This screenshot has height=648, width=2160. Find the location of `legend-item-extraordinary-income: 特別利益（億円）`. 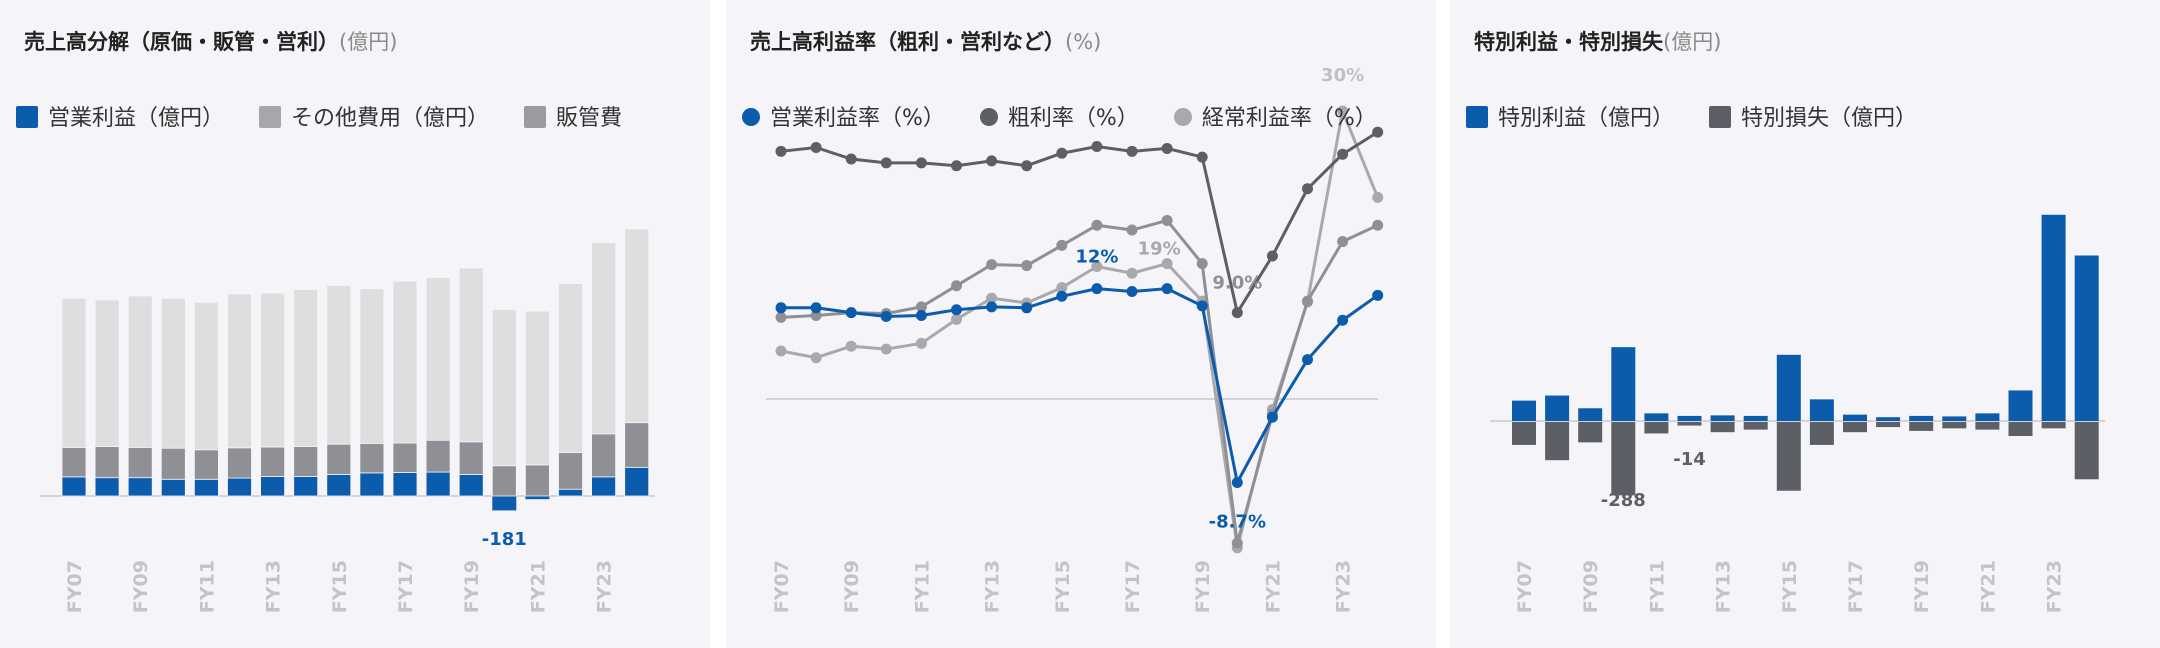

legend-item-extraordinary-income: 特別利益（億円） is located at coordinates (1570, 116).